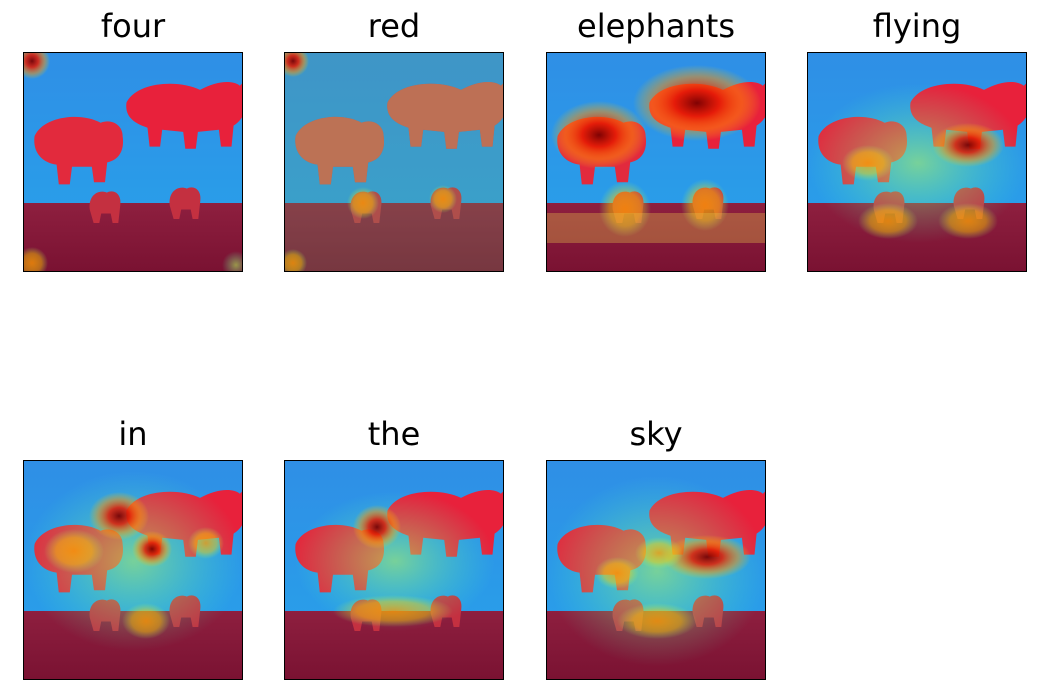 This screenshot has height=692, width=1044. Describe the element at coordinates (133, 26) in the screenshot. I see `panel-title: four` at that location.